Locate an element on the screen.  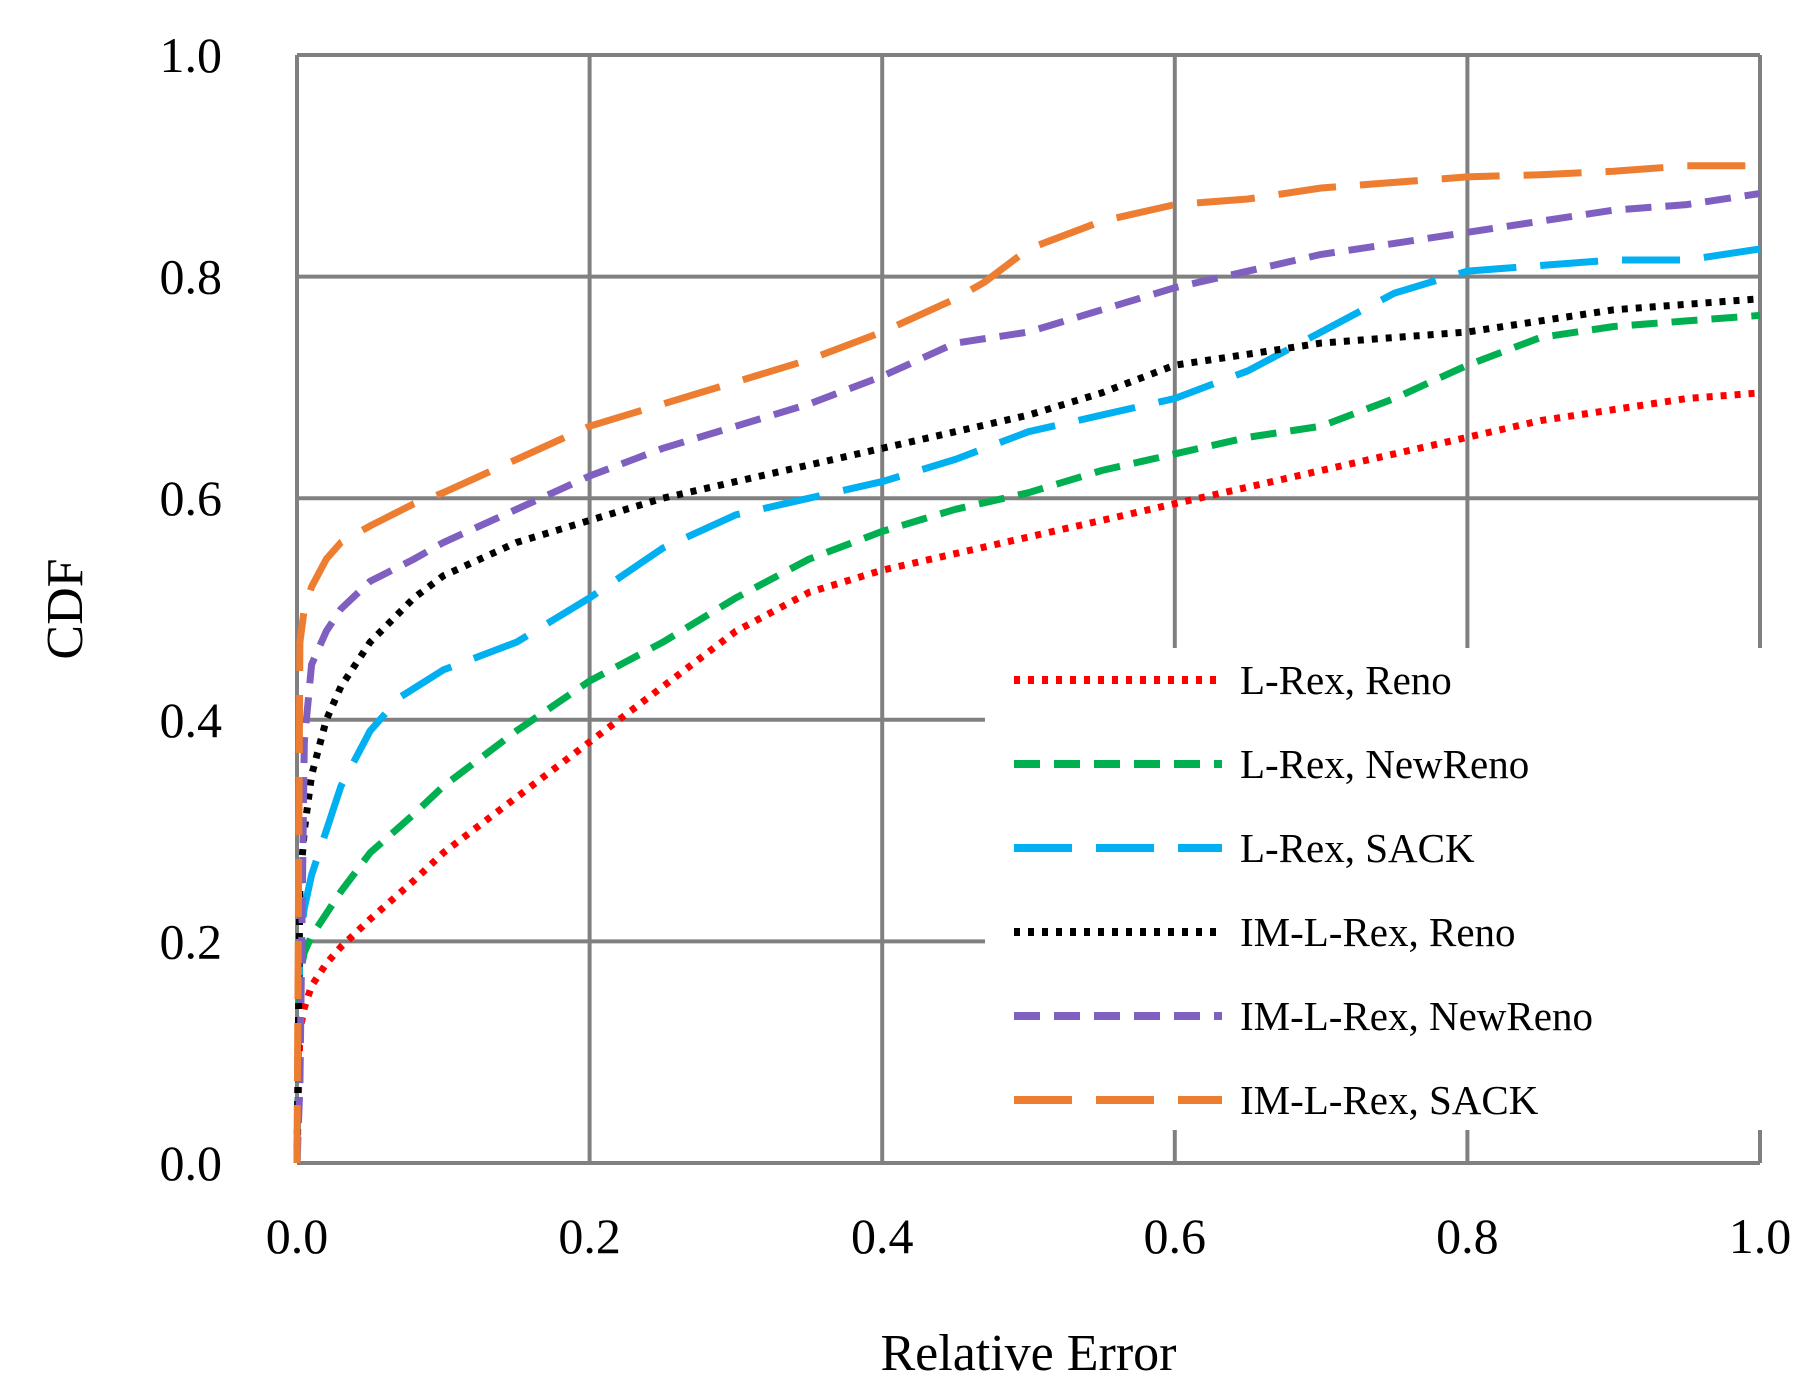
x-tick-label: 0.0 is located at coordinates (297, 1236).